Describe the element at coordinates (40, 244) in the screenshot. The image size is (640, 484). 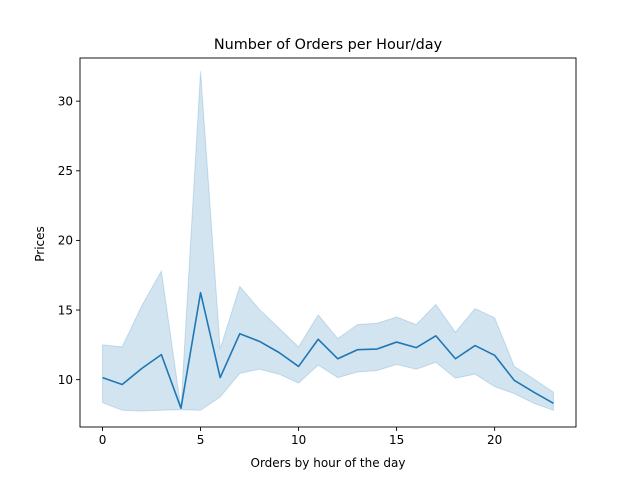
I see `y-axis-label: Prices` at that location.